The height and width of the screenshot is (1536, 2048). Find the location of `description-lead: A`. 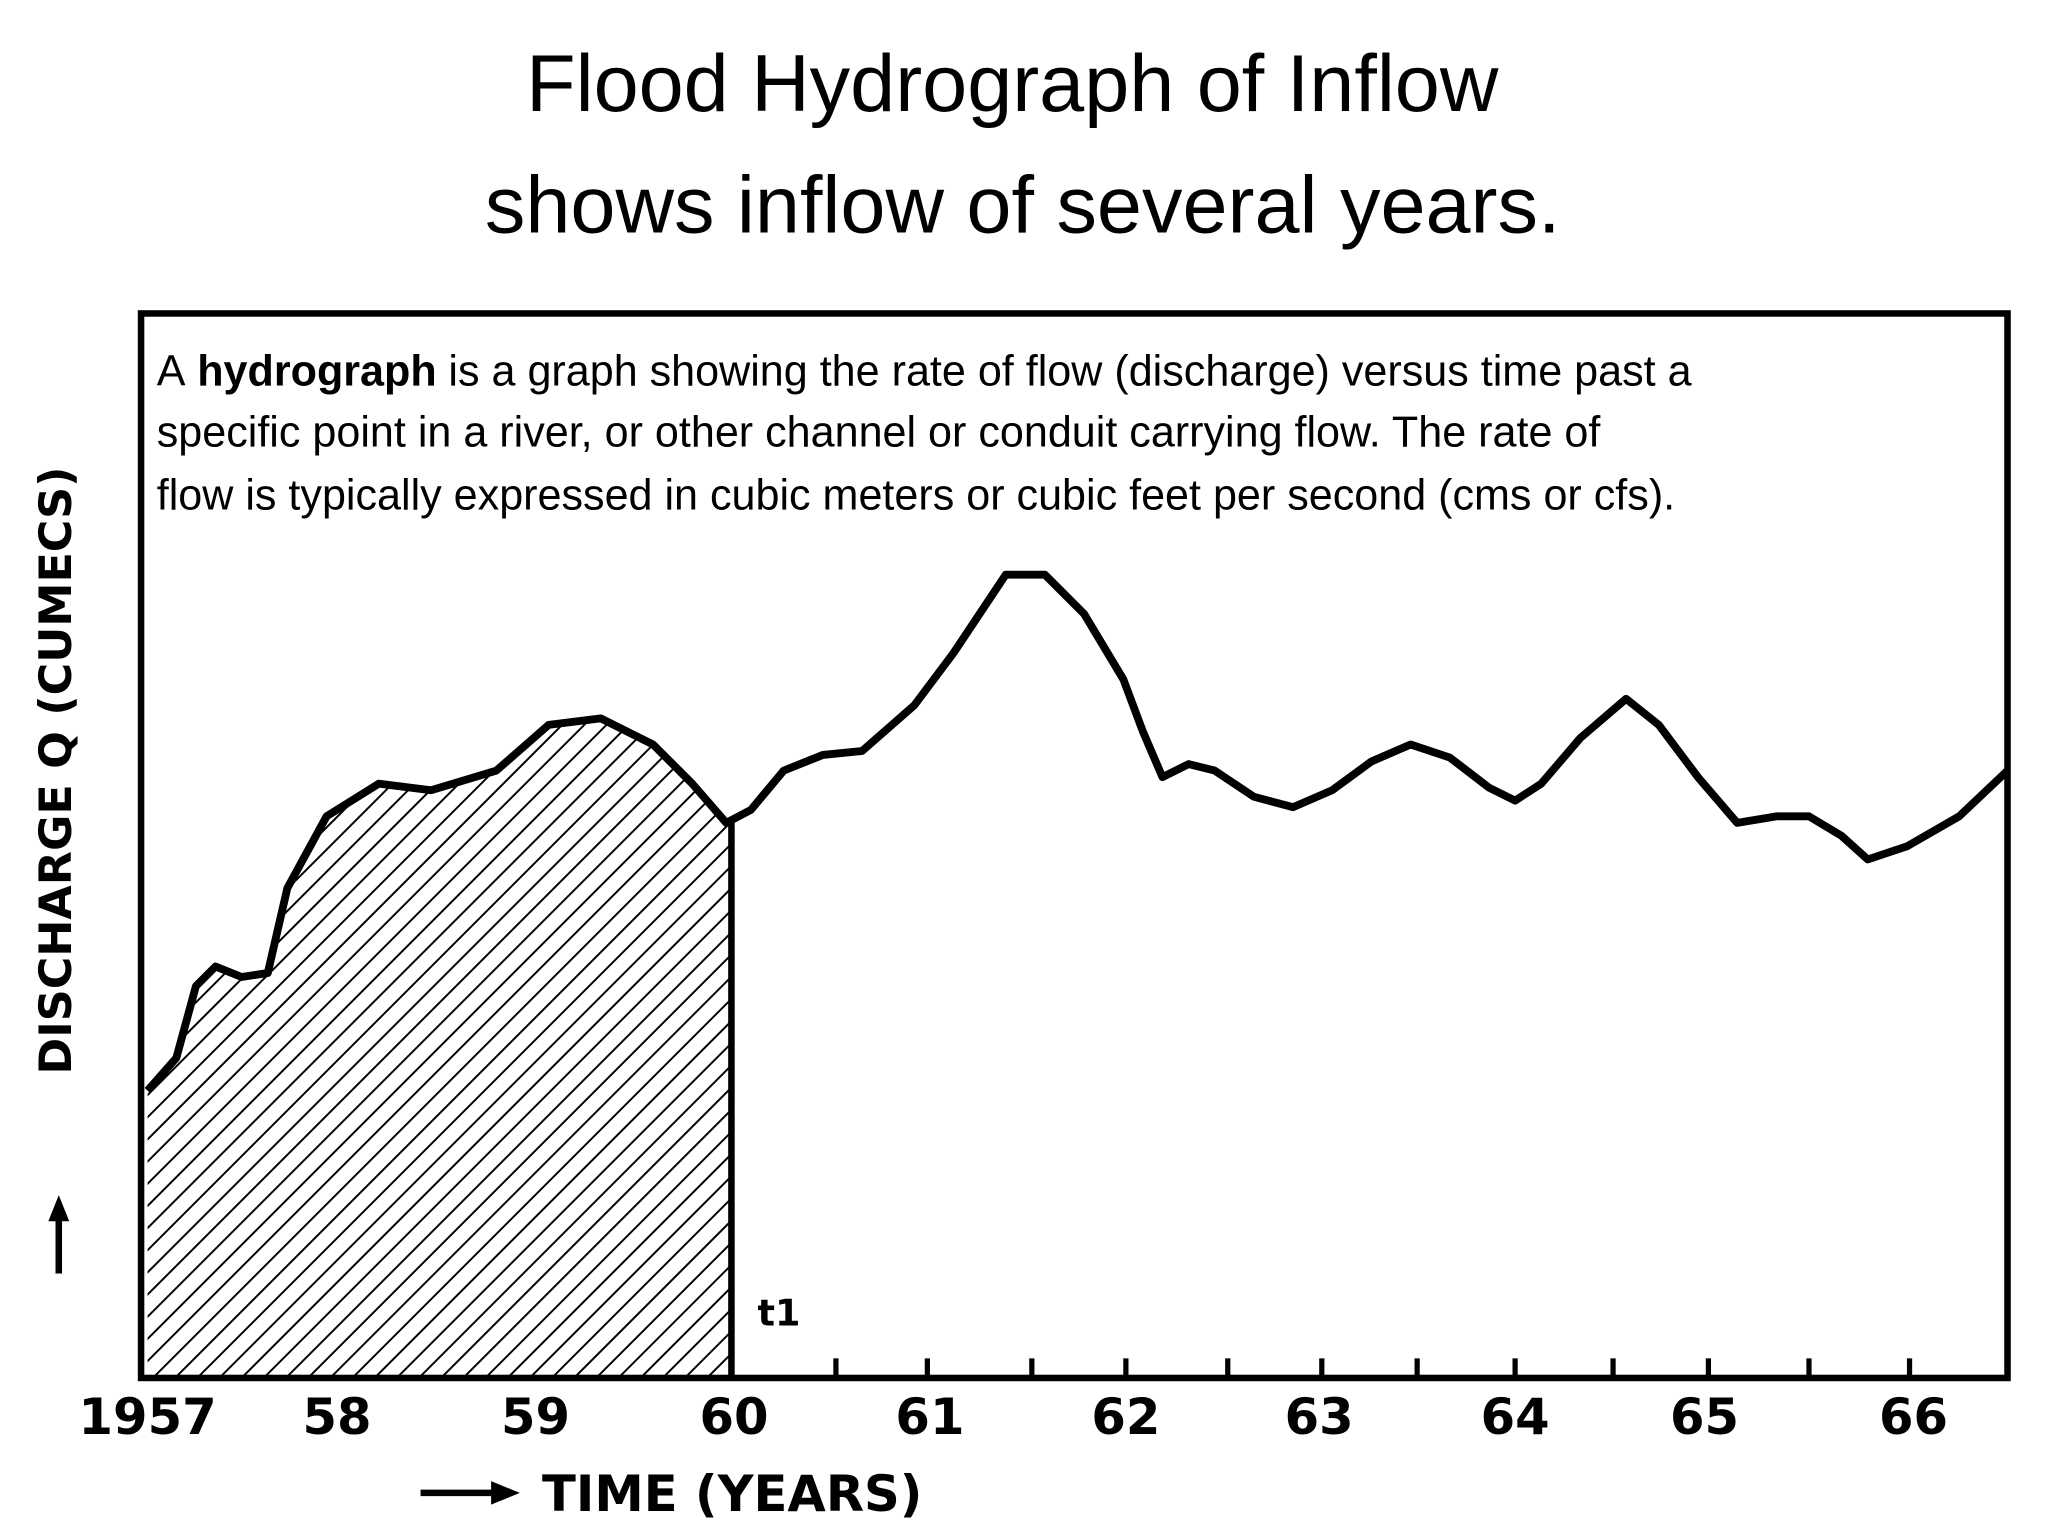

description-lead: A is located at coordinates (171, 371).